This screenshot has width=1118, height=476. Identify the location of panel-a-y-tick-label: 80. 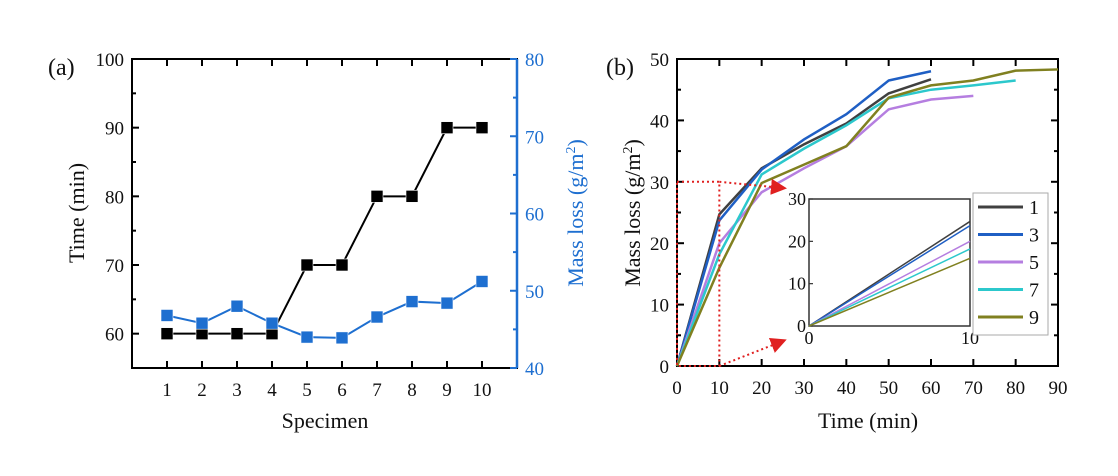
(114, 197).